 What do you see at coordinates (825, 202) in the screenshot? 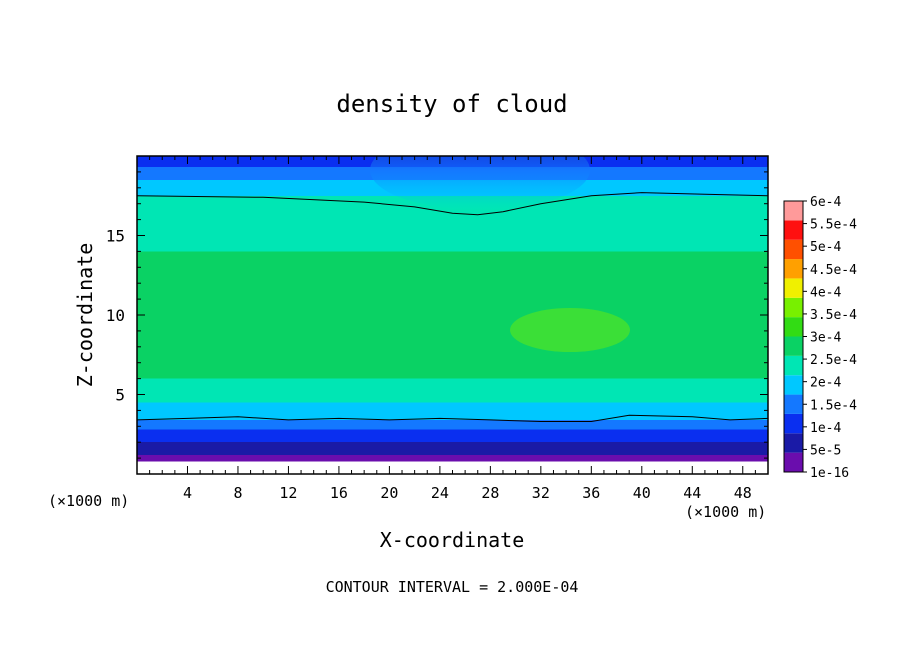
I see `colorbar-label: 6e-4` at bounding box center [825, 202].